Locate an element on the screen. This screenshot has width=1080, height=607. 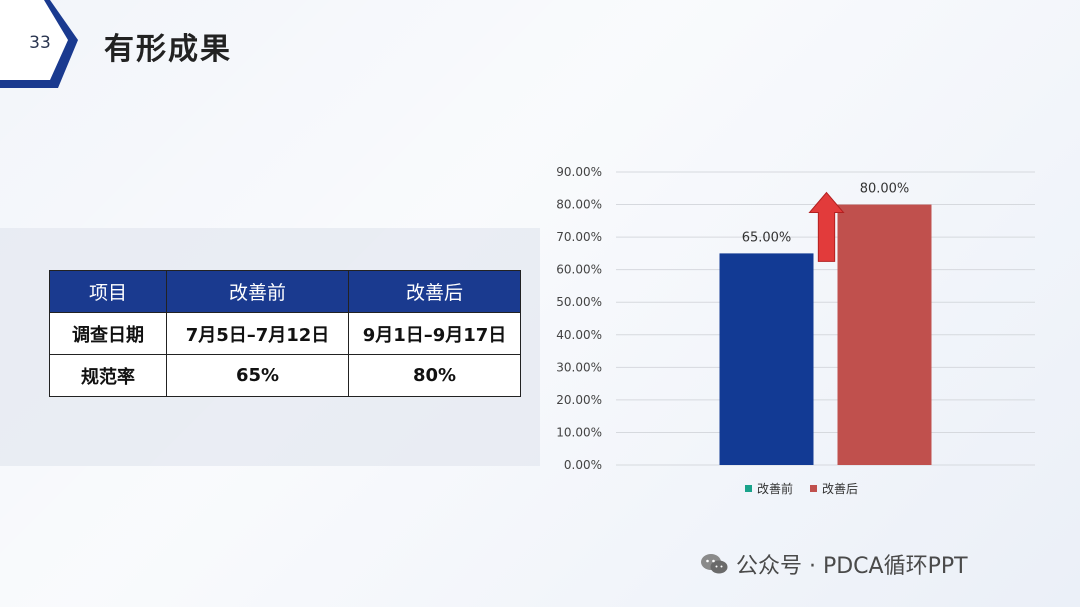
watermark: 公众号 · PDCA循环PPT is located at coordinates (834, 564).